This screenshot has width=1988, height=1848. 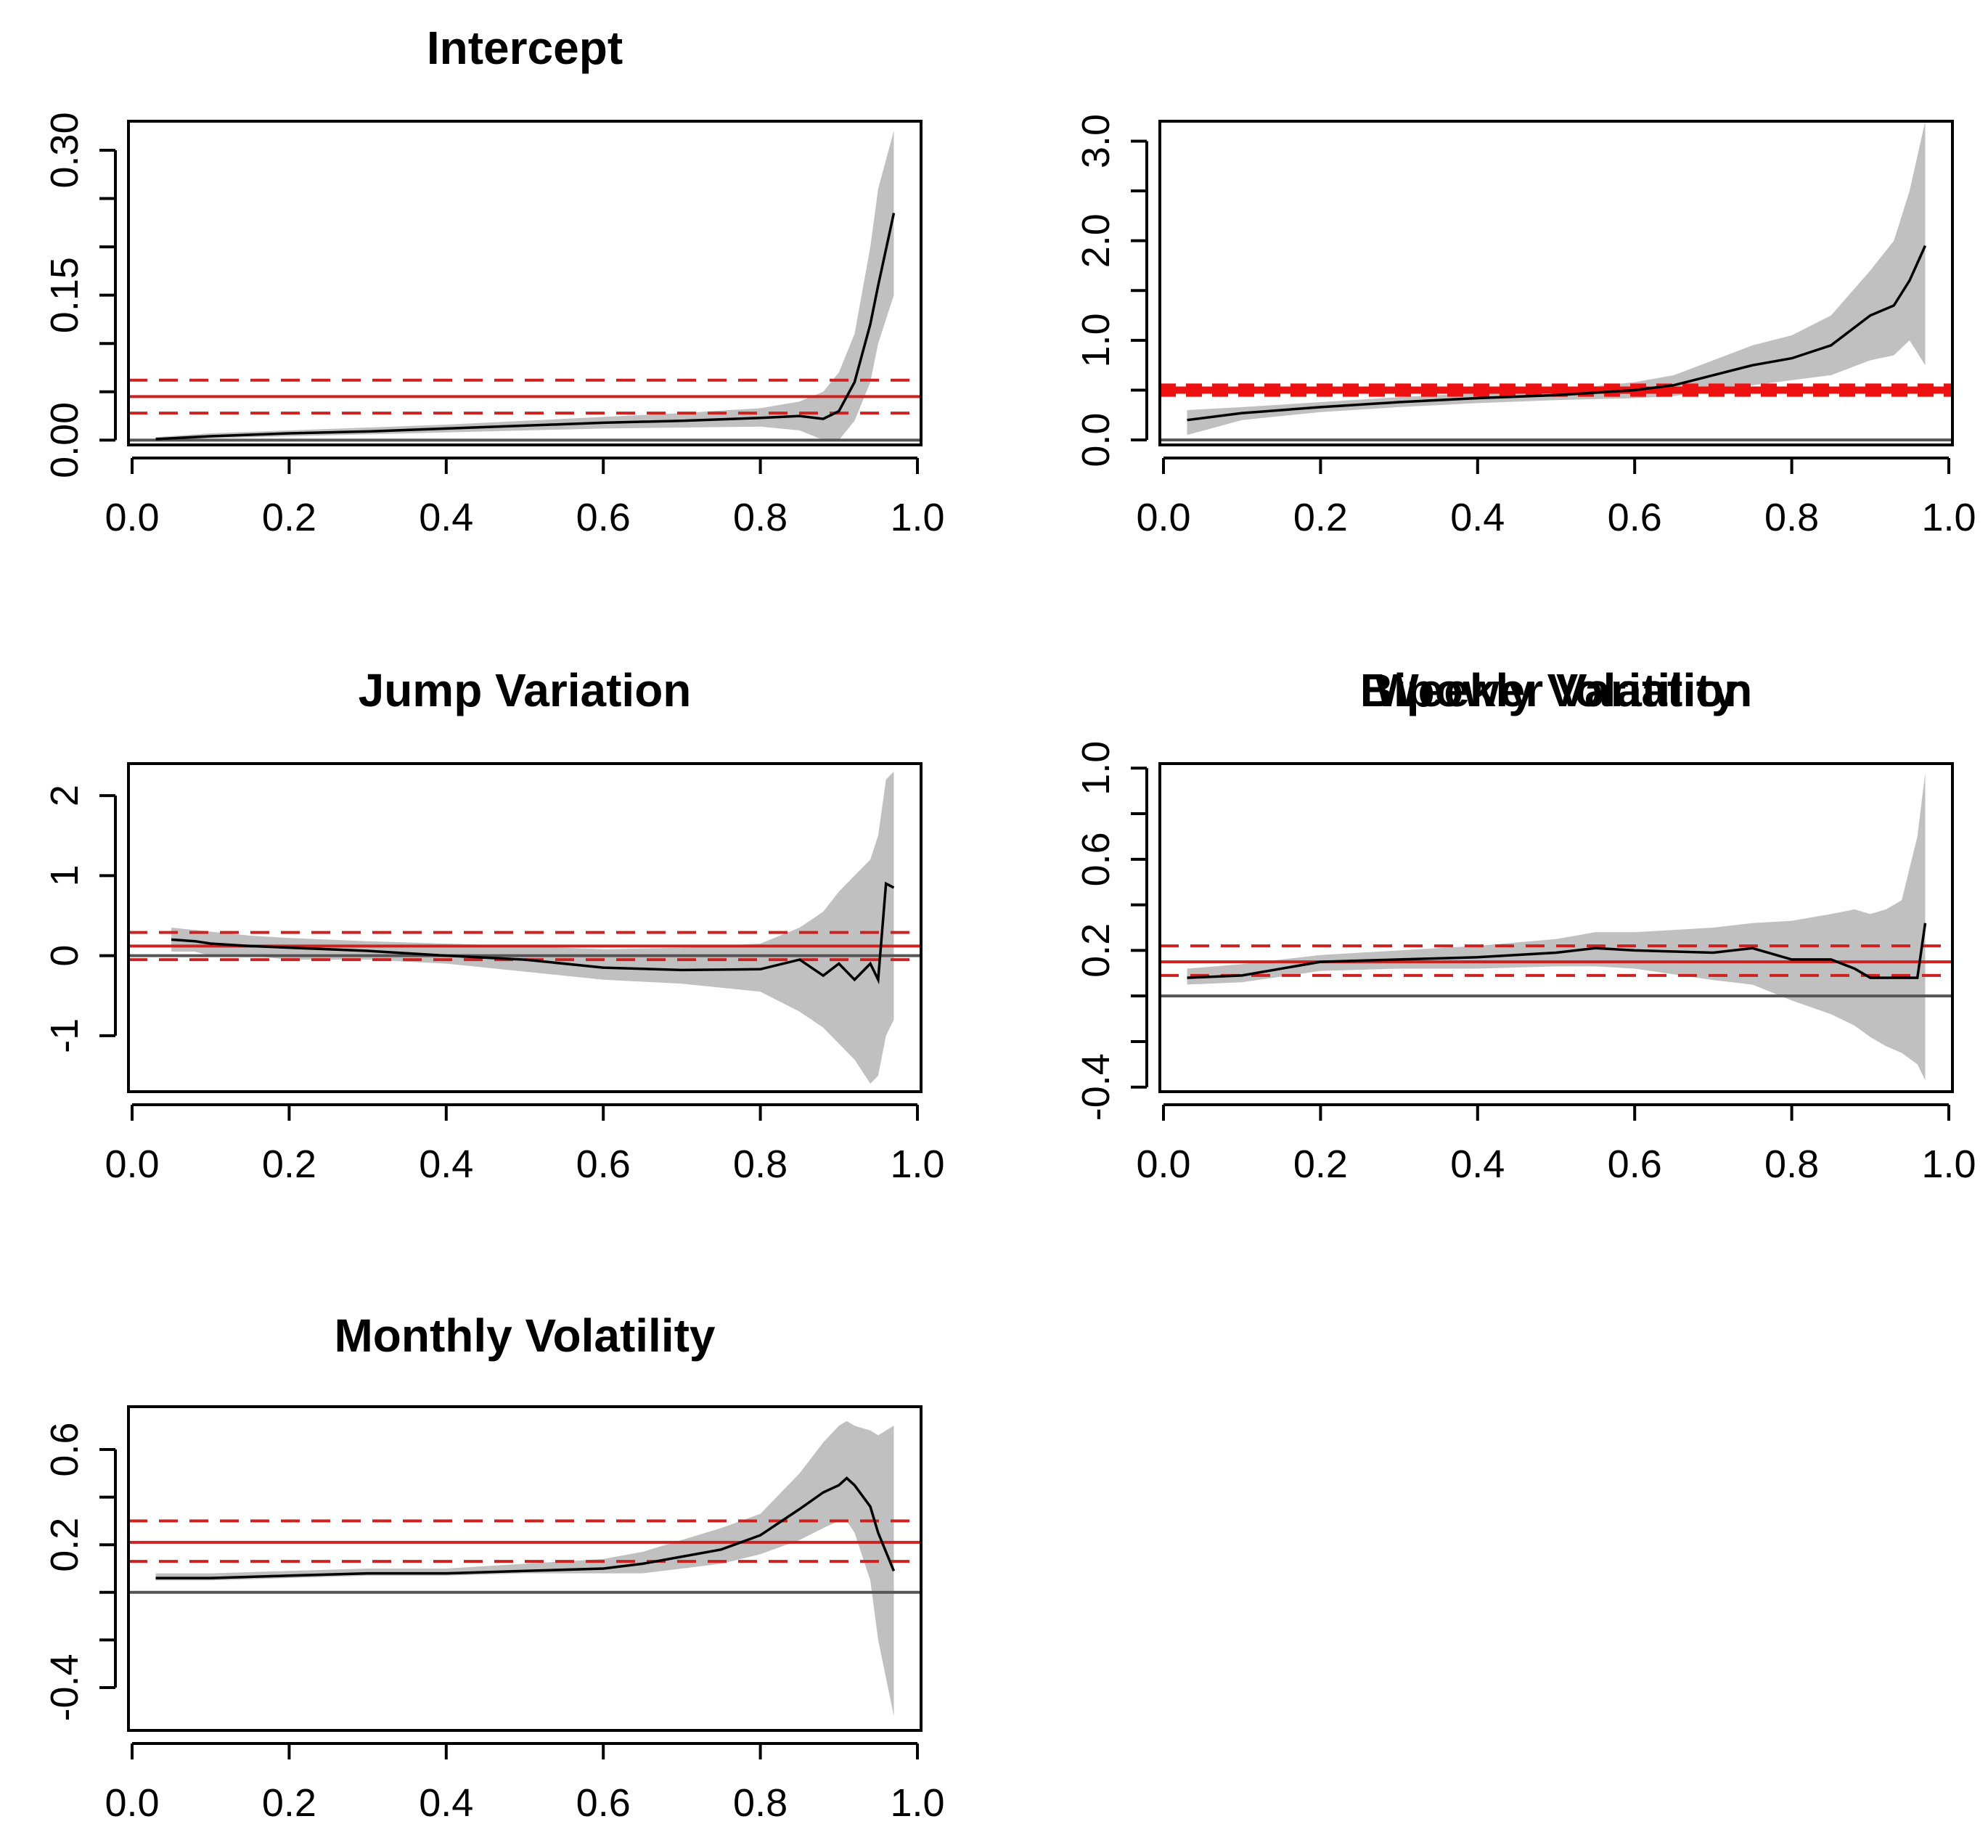 What do you see at coordinates (603, 1803) in the screenshot?
I see `monthly-volatility-x-tick-label: 0.6` at bounding box center [603, 1803].